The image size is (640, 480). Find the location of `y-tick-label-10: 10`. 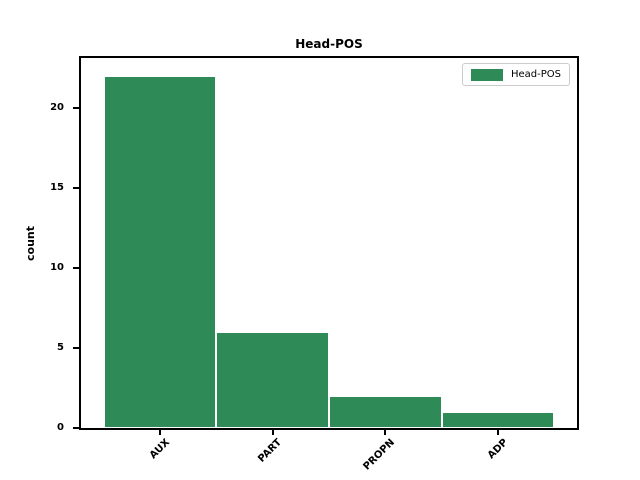

y-tick-label-10: 10 is located at coordinates (57, 267).